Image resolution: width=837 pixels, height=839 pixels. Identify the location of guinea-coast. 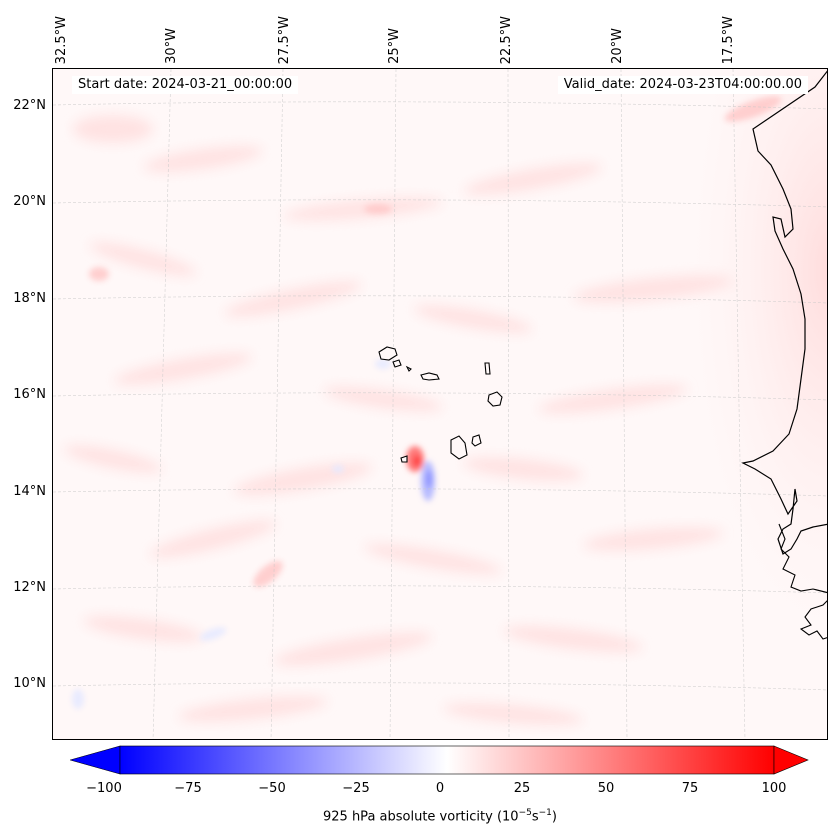
(813, 620).